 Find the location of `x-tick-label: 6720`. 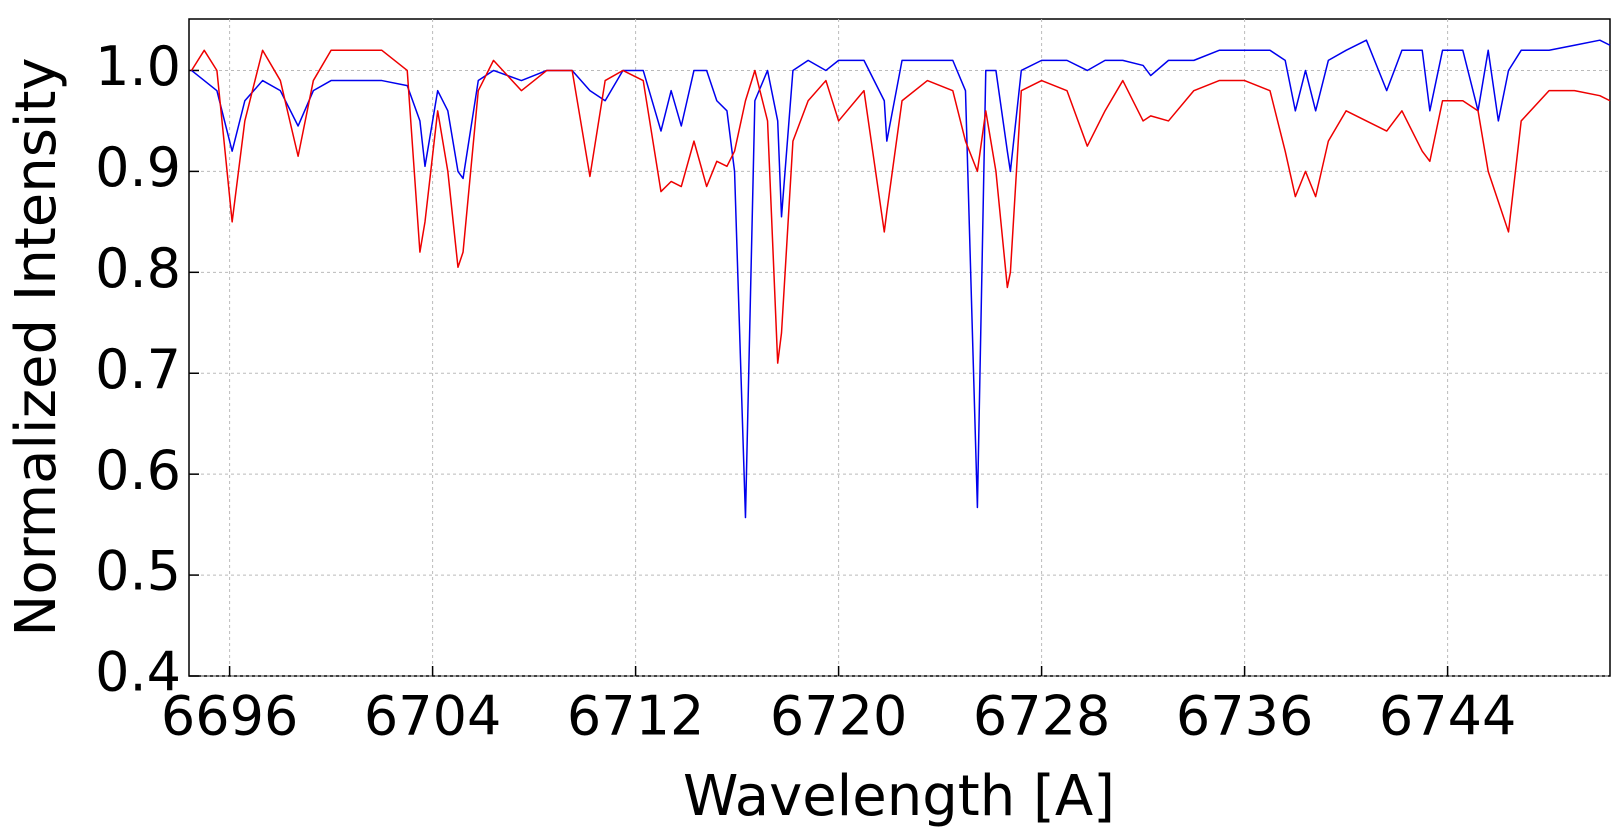

x-tick-label: 6720 is located at coordinates (838, 716).